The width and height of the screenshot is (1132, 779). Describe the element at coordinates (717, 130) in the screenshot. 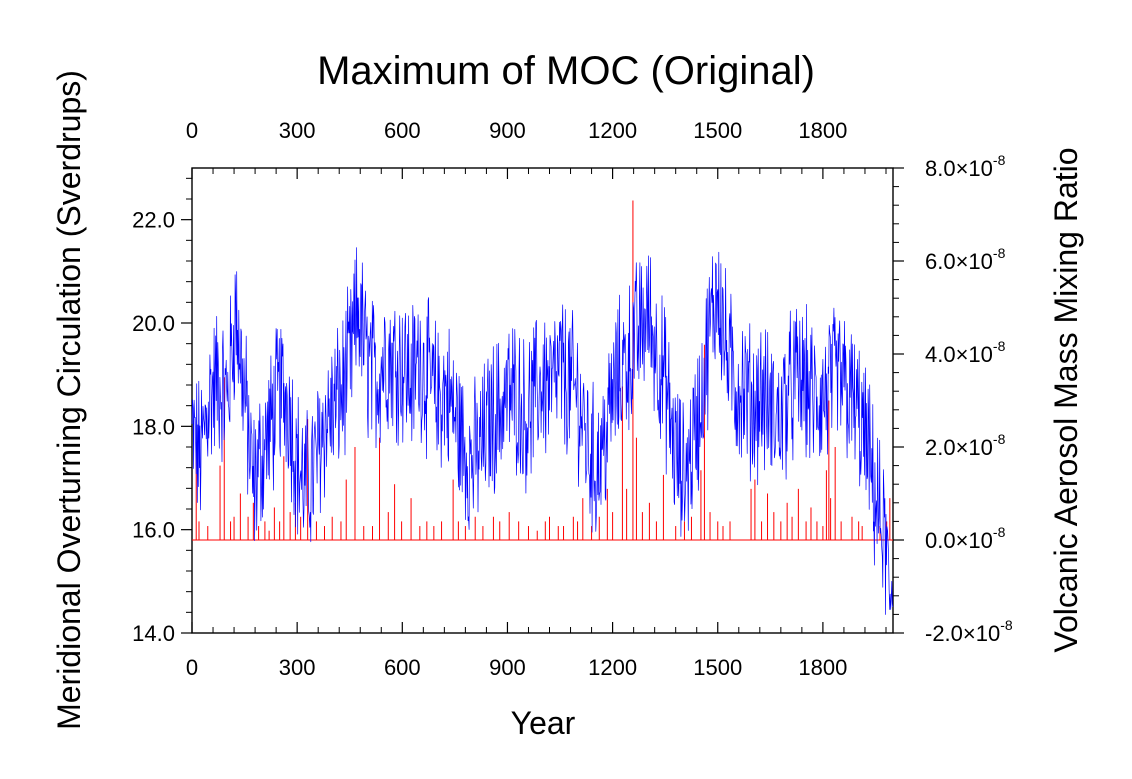

I see `x-tick-label-top: 1500` at that location.